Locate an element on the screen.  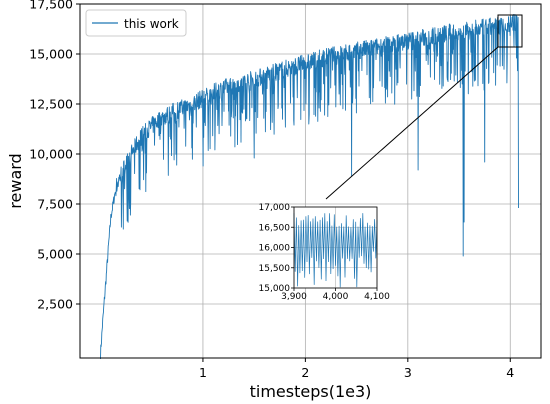
zoom-region-box is located at coordinates (510, 31).